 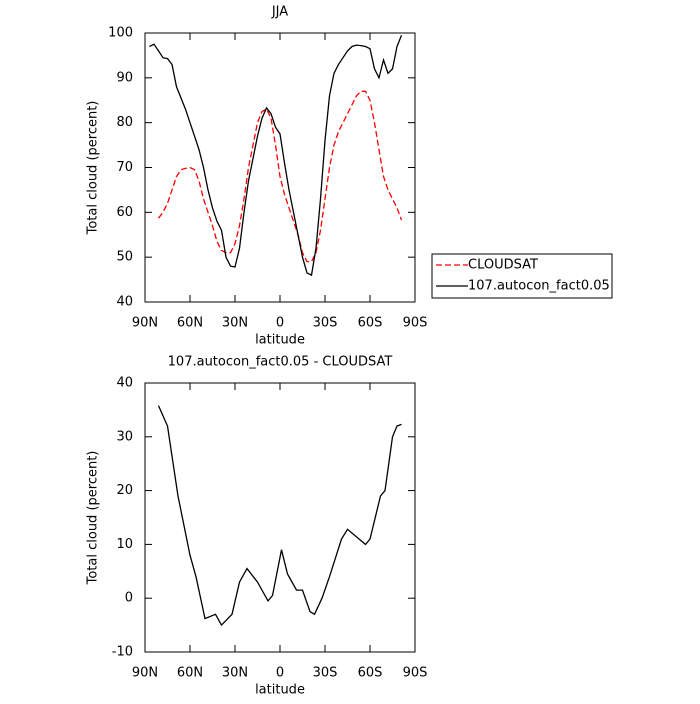 What do you see at coordinates (122, 652) in the screenshot?
I see `y-tick-label: -10` at bounding box center [122, 652].